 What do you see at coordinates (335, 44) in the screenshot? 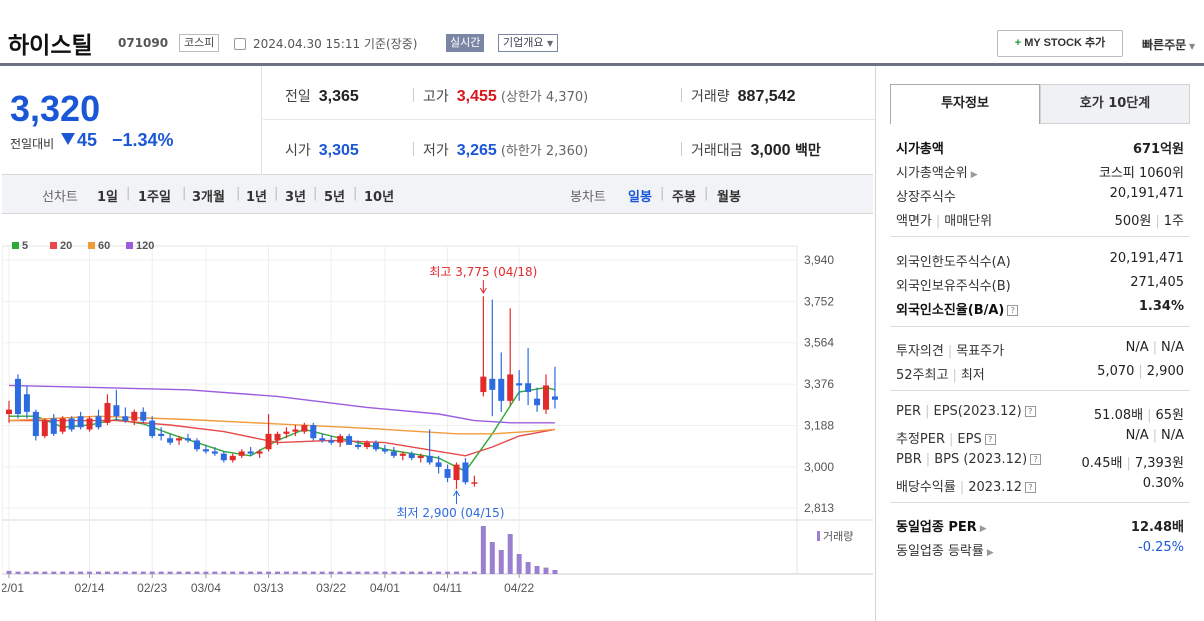
I see `quote-datetime: 2024.04.30 15:11 기준(장중)` at bounding box center [335, 44].